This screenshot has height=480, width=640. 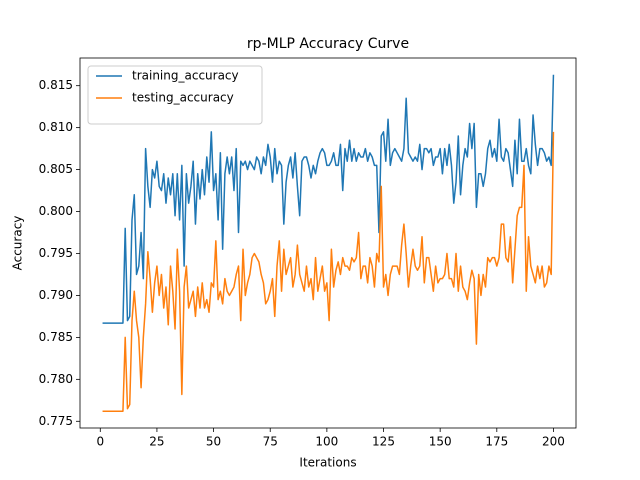 I want to click on y-tick-label: 0.805, so click(x=56, y=169).